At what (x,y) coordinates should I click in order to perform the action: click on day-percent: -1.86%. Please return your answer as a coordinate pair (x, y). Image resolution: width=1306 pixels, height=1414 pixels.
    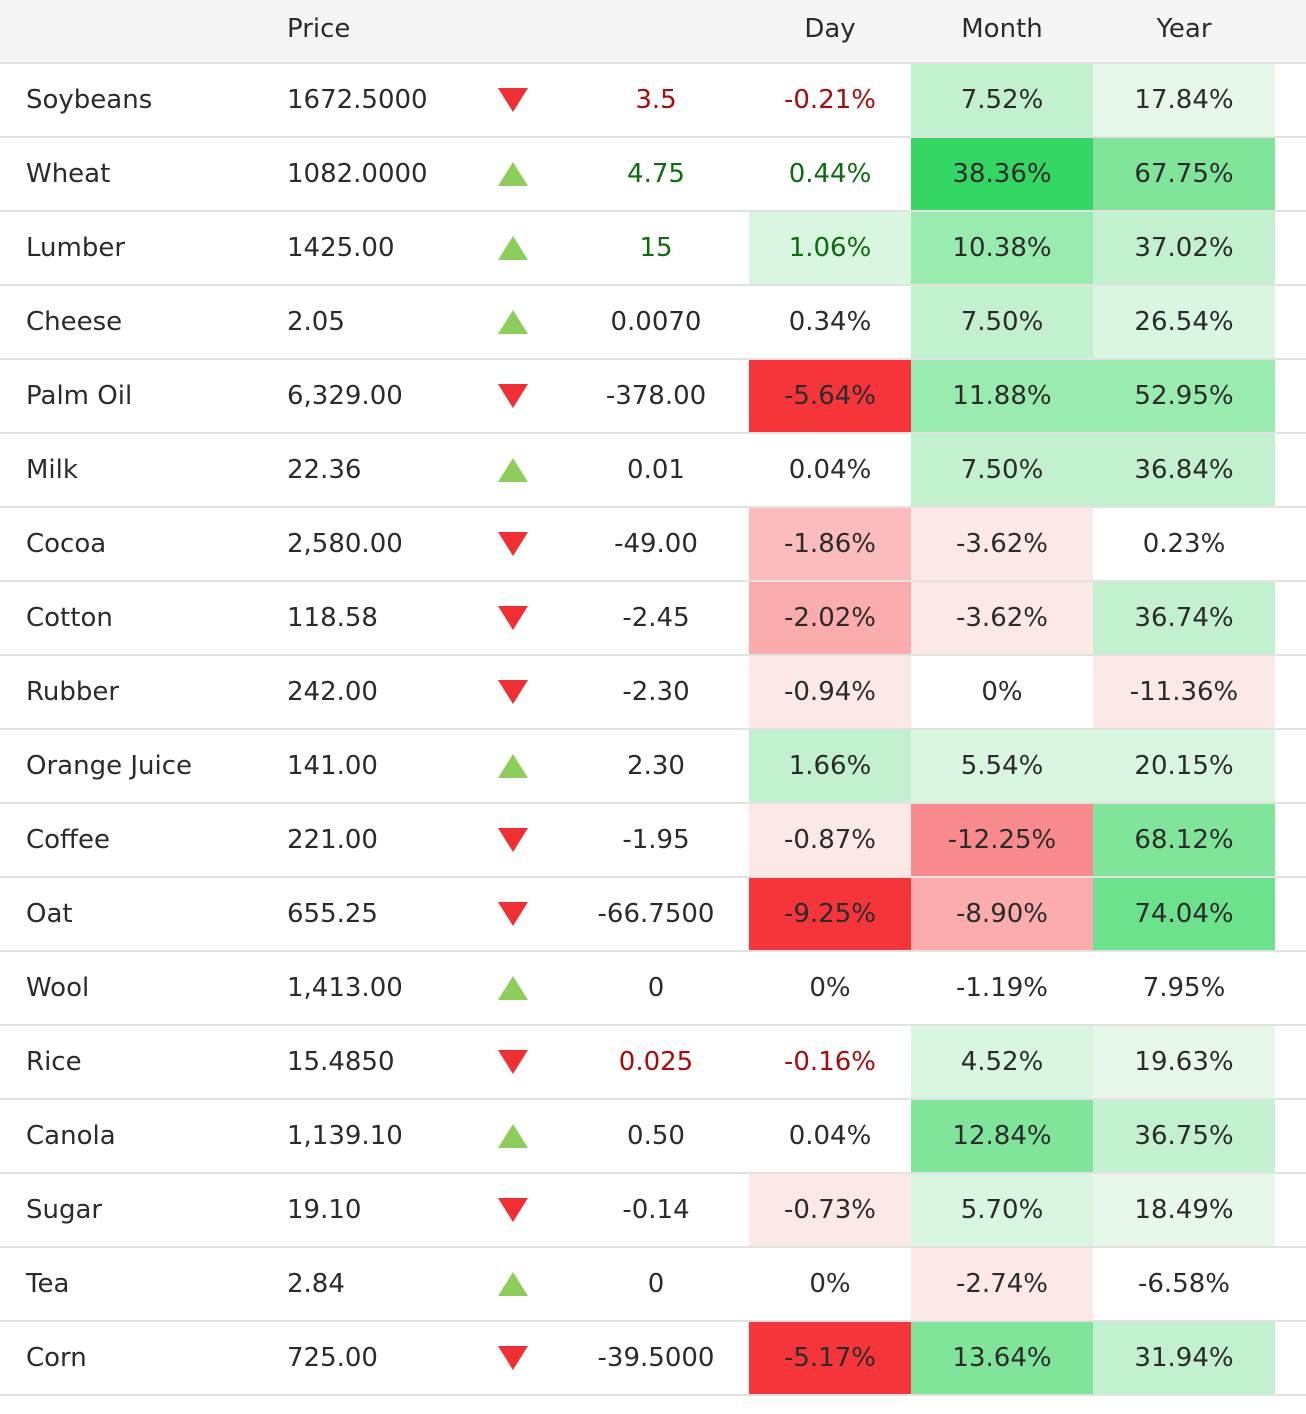
    Looking at the image, I should click on (830, 544).